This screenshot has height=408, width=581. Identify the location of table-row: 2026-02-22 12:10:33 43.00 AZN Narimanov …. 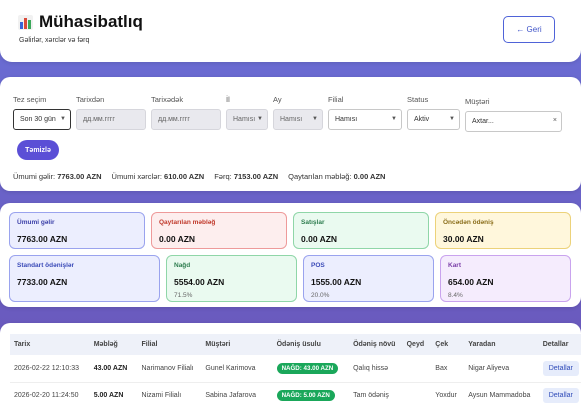
(295, 369).